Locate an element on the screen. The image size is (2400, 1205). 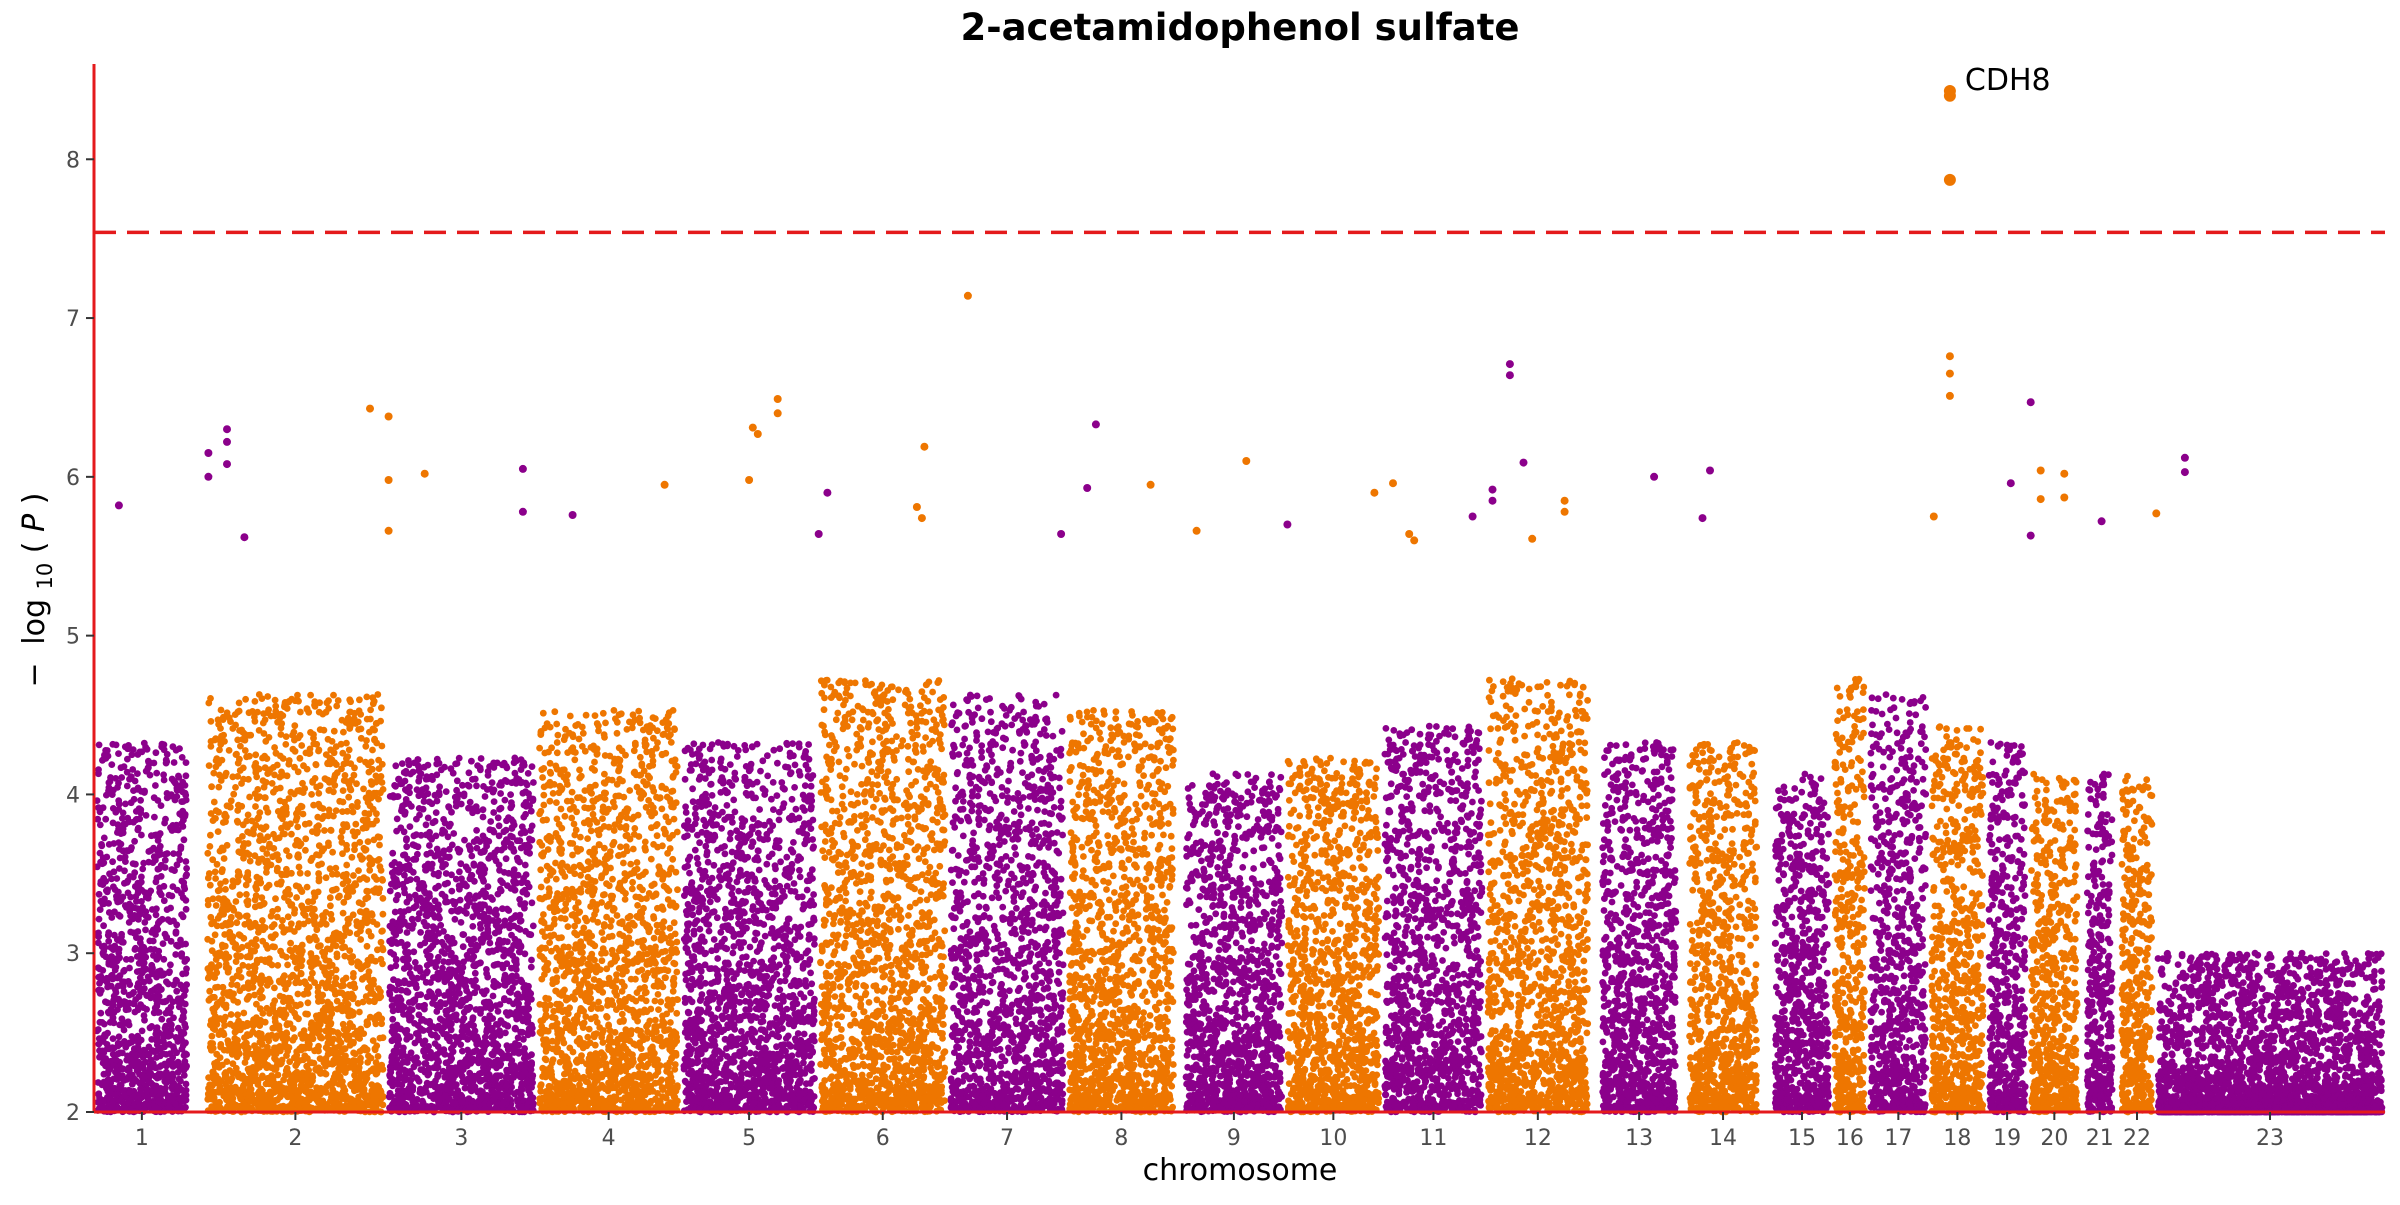
chromosome-2-points is located at coordinates (295, 903).